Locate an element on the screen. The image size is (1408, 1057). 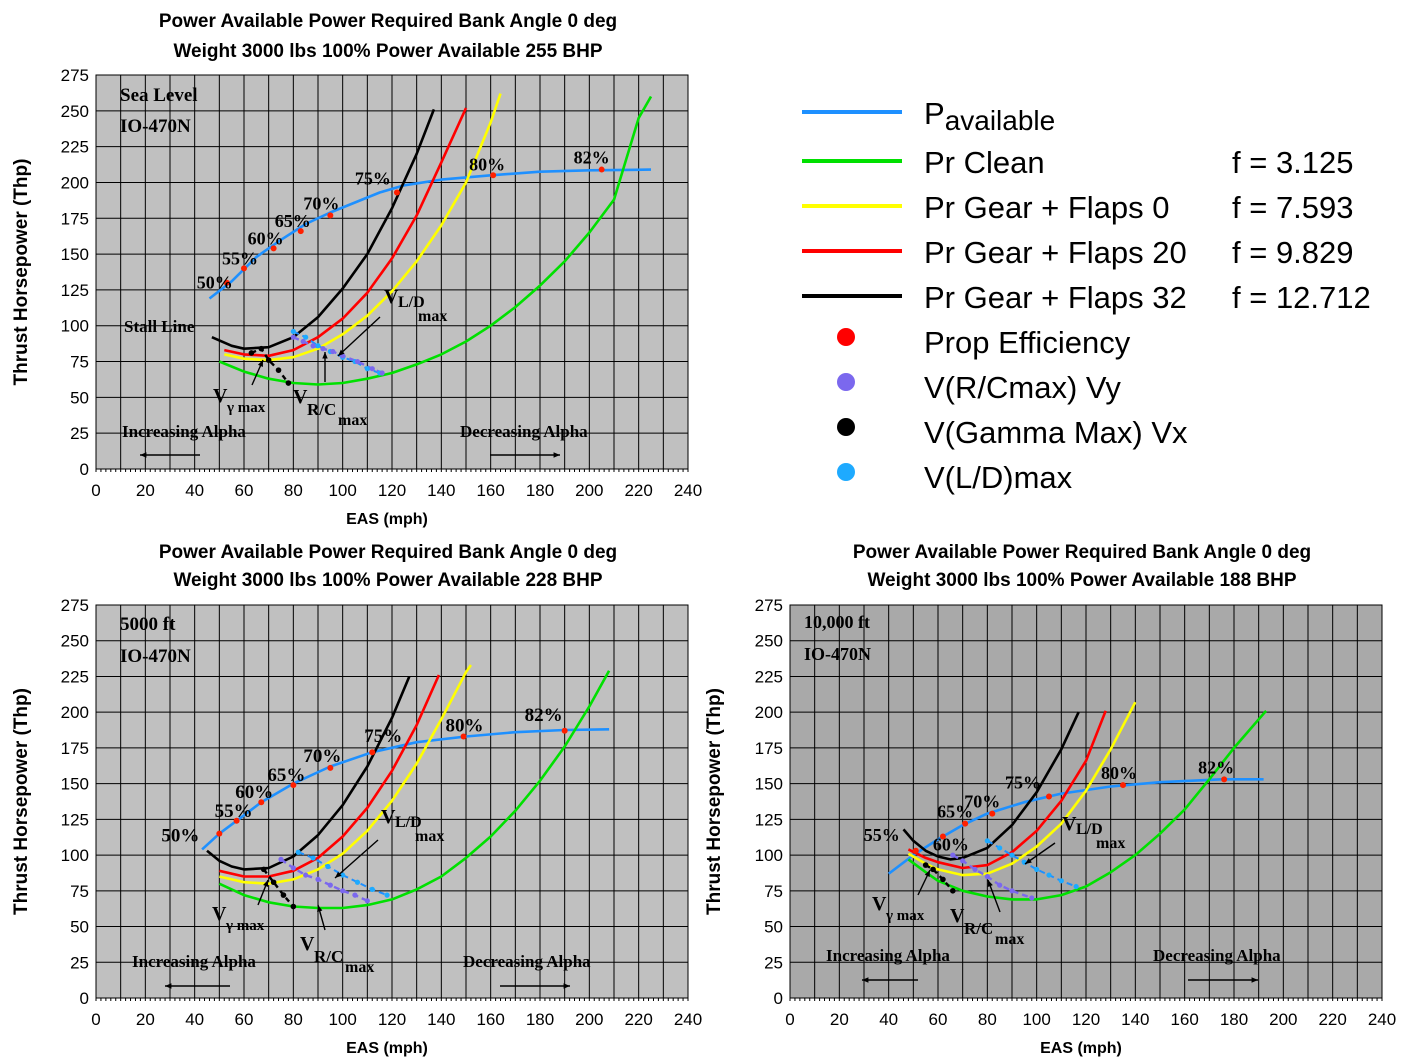
y-tick-label: 25 is located at coordinates (79, 962).